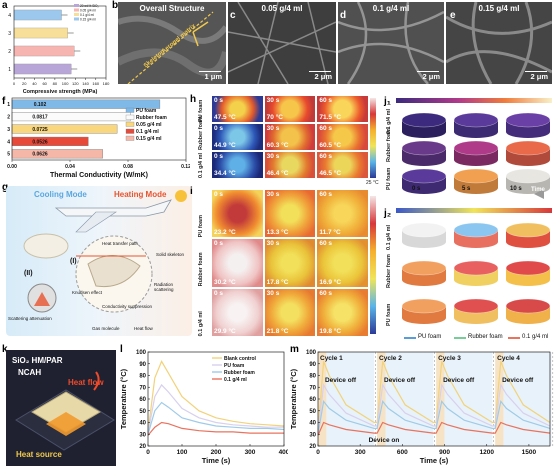  I want to click on l-ytick-7: 90, so click(142, 365).